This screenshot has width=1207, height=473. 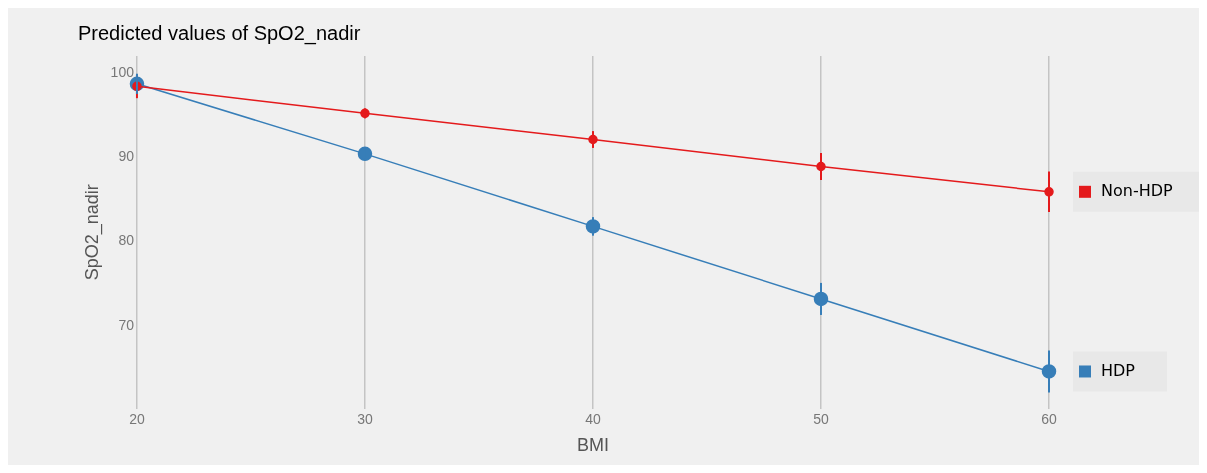 I want to click on x-tick-label: 30, so click(x=365, y=418).